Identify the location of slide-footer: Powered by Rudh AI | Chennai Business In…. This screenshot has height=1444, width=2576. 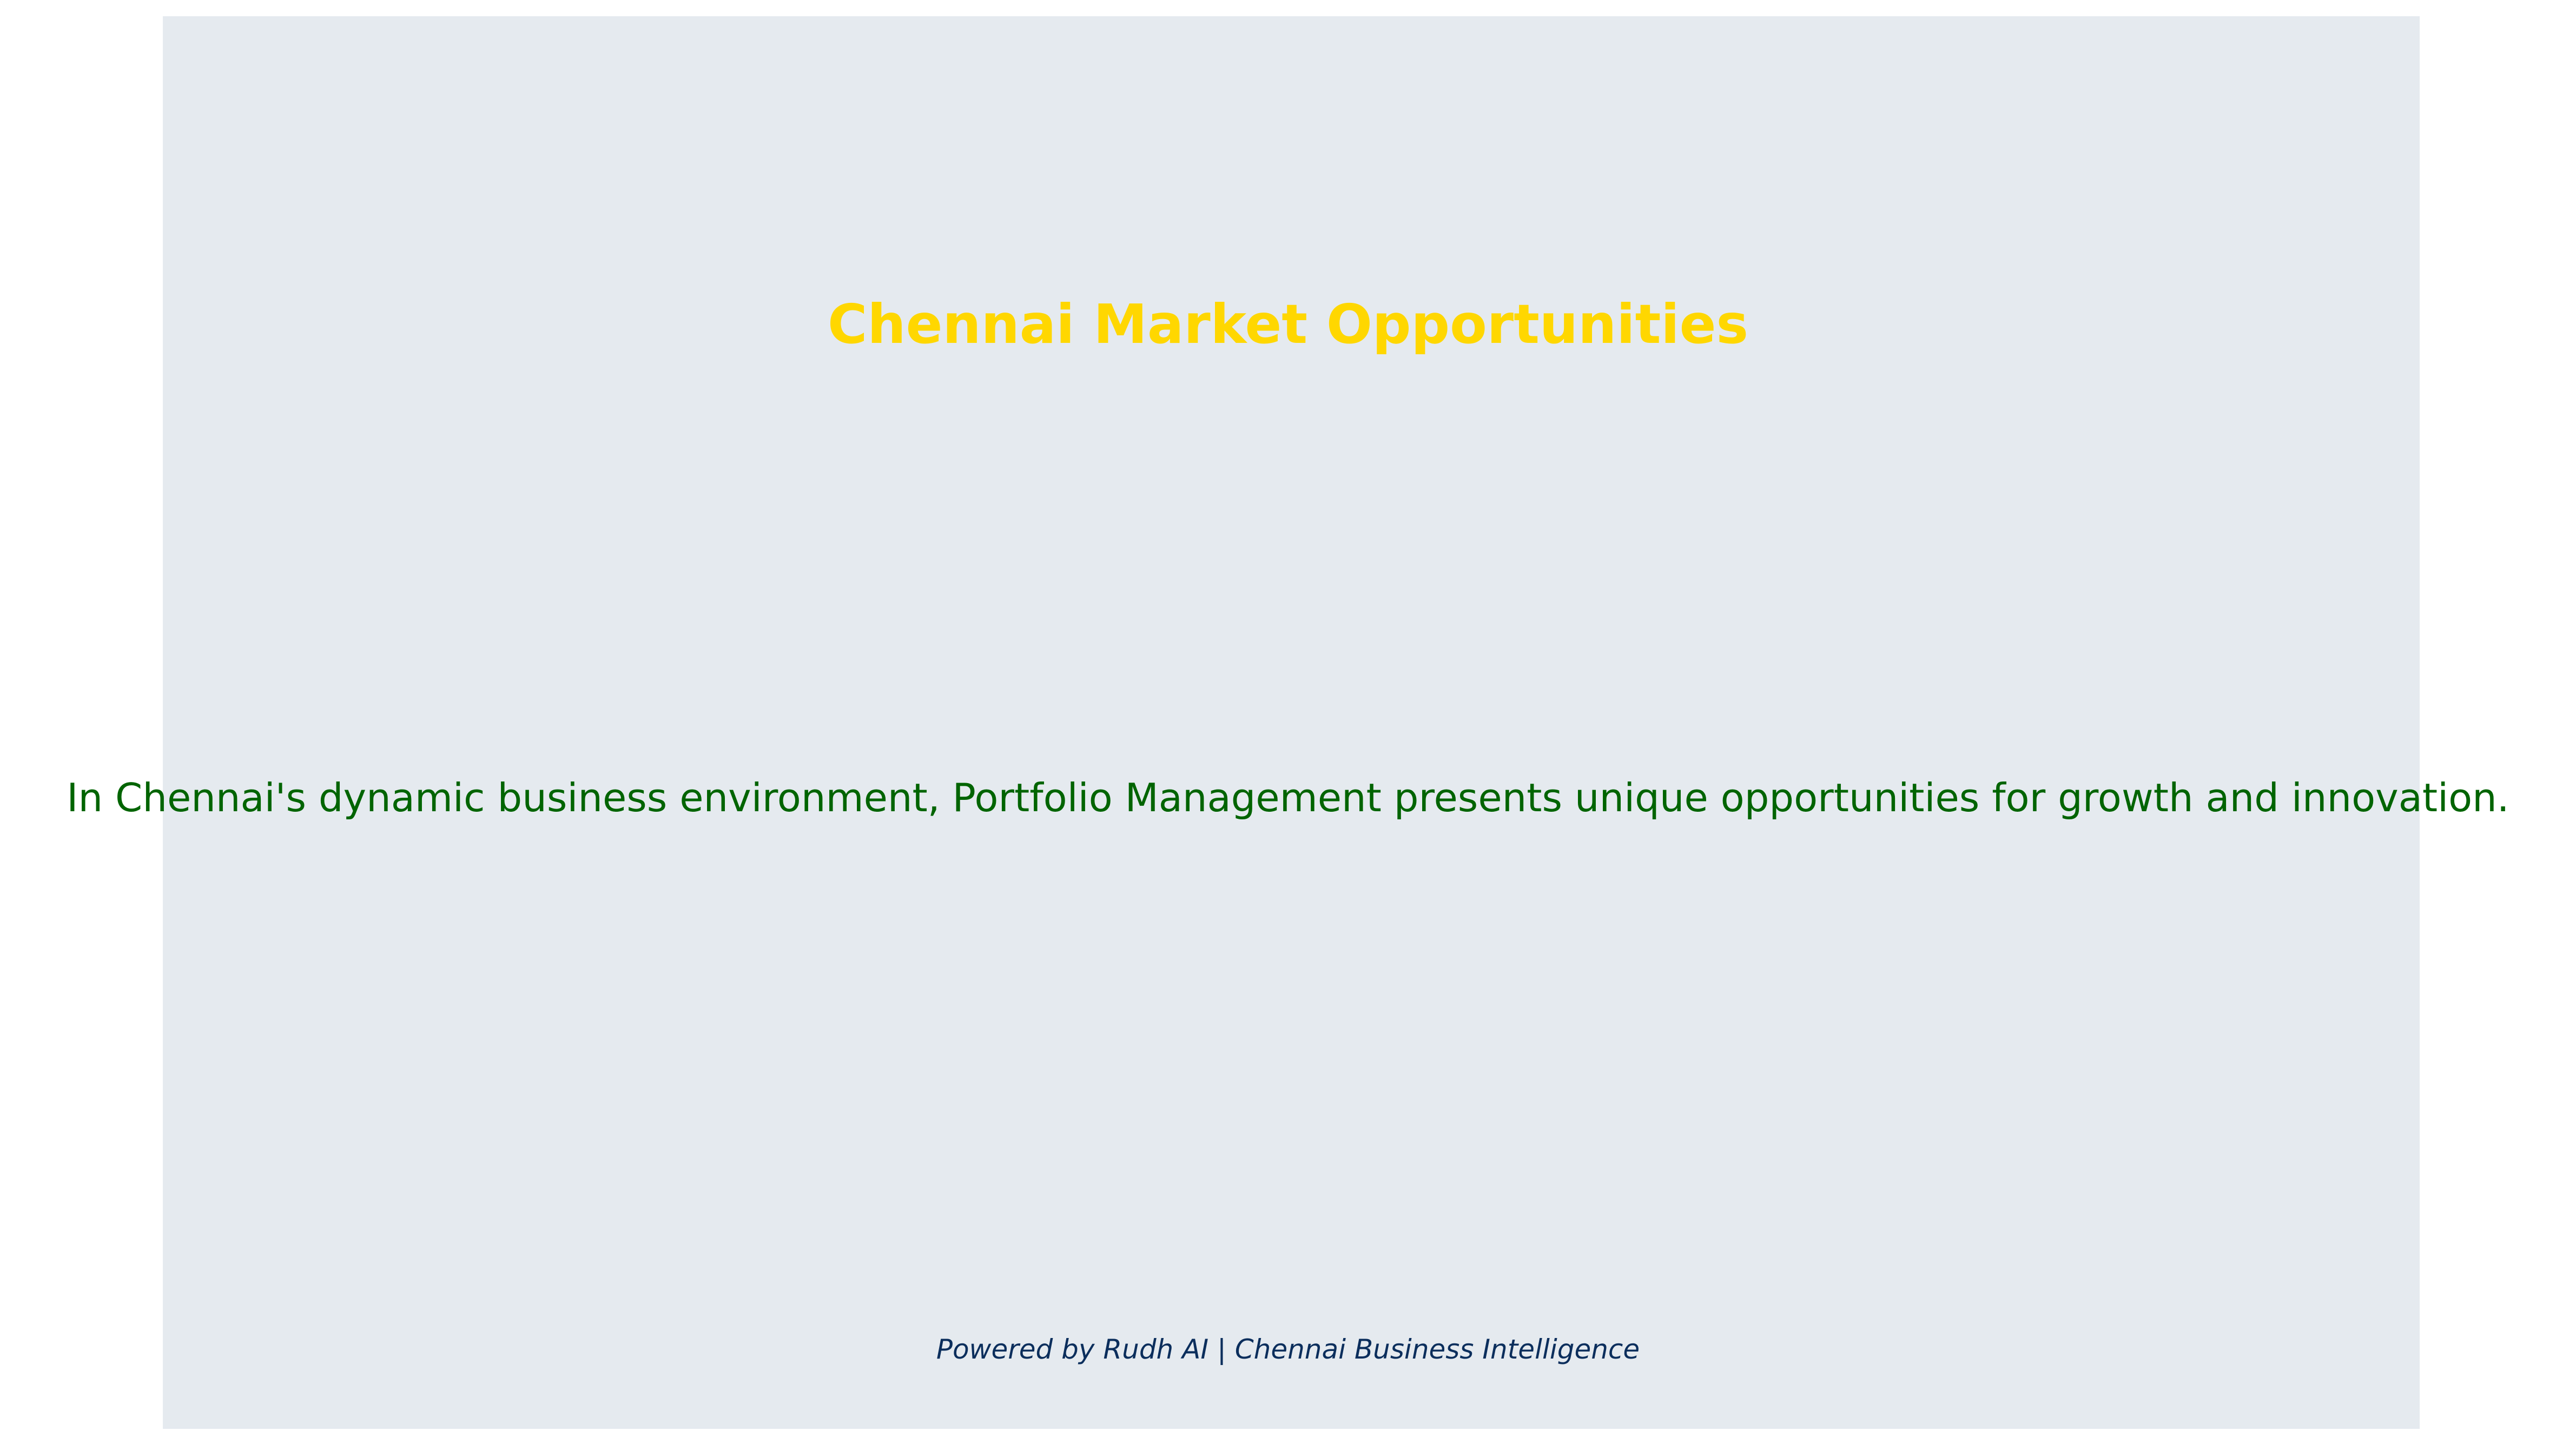
(1288, 1349).